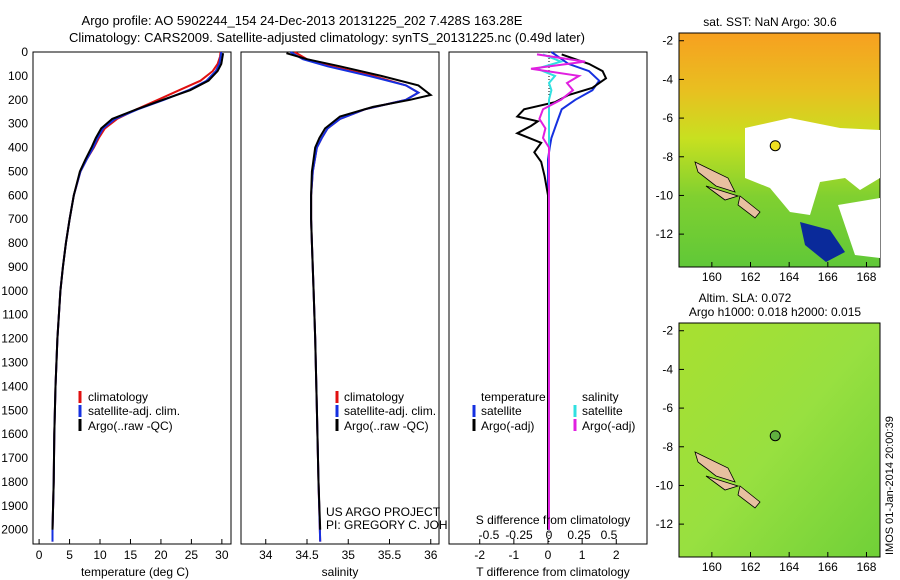  What do you see at coordinates (828, 567) in the screenshot?
I see `map-x-tick-label: 166` at bounding box center [828, 567].